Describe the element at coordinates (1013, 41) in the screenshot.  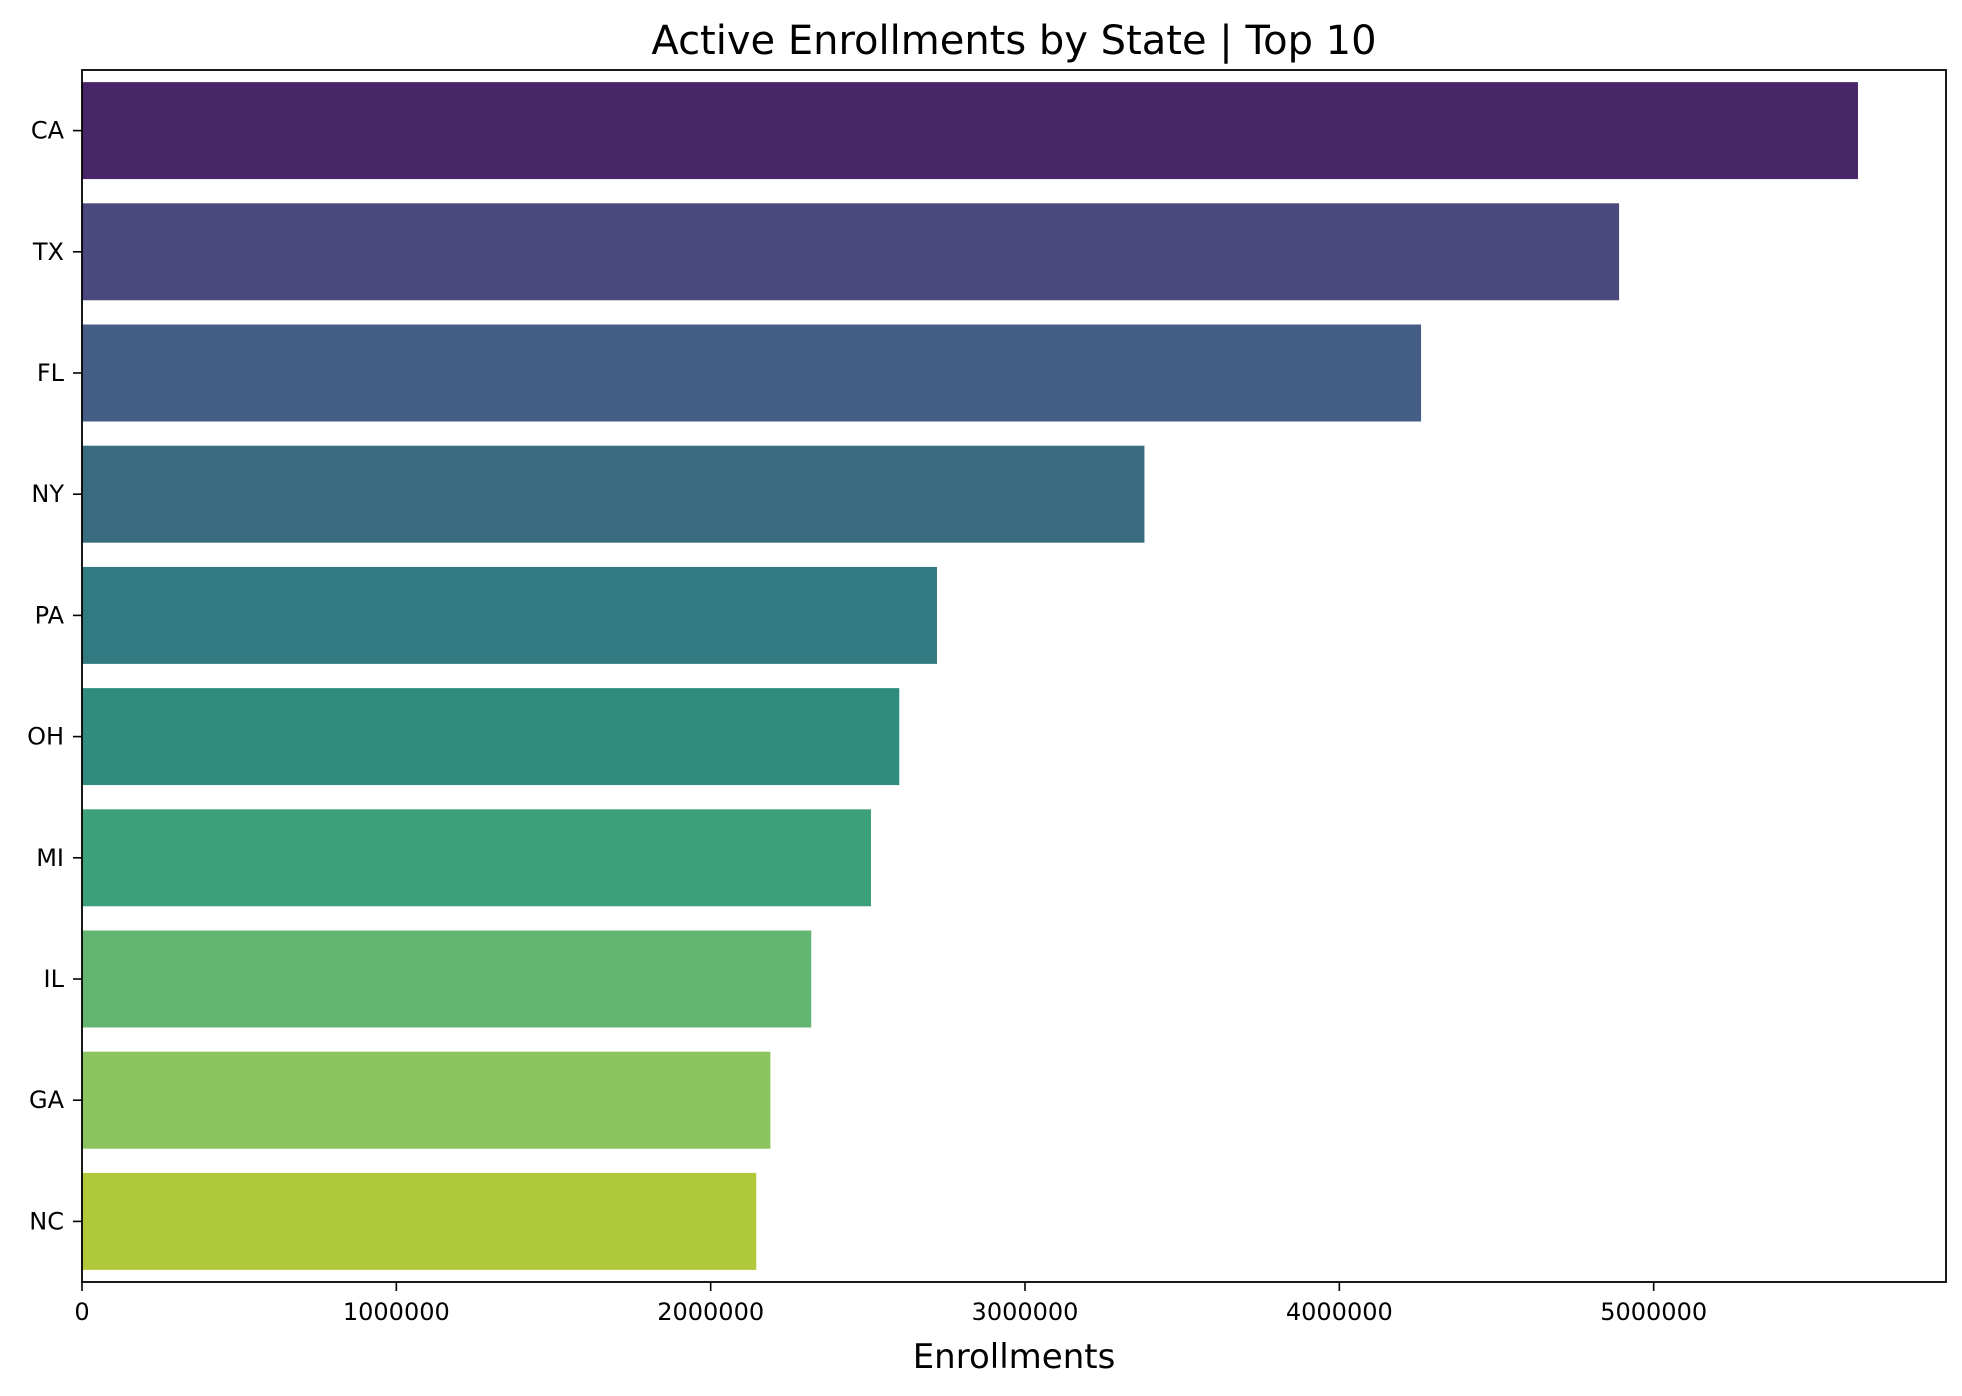
I see `chart-title: Active Enrollments by State | Top 10` at that location.